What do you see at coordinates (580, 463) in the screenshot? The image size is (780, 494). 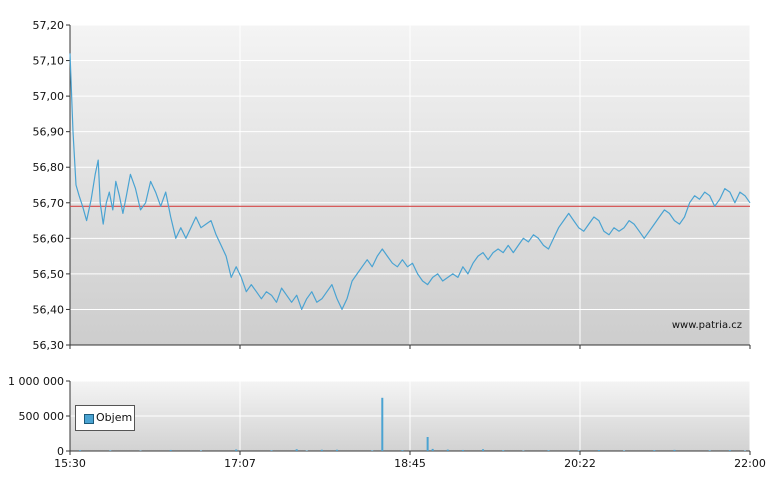 I see `x-tick-label: 20:22` at bounding box center [580, 463].